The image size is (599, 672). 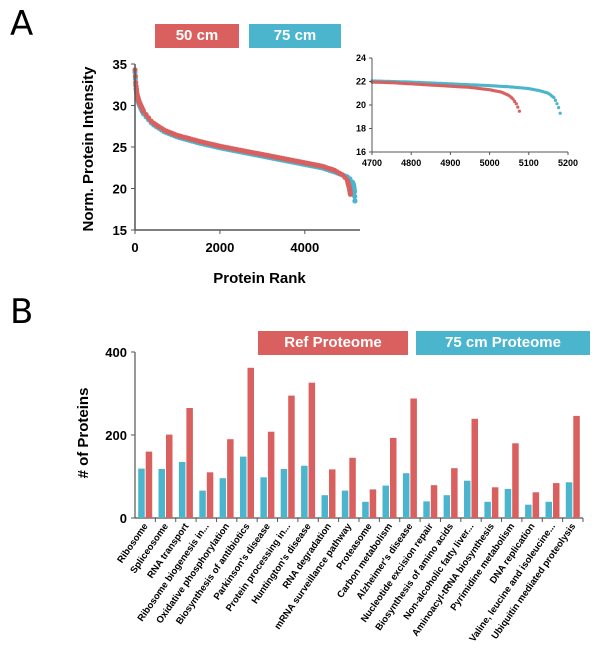 I want to click on legend-75cm-proteome: 75 cm Proteome, so click(x=503, y=343).